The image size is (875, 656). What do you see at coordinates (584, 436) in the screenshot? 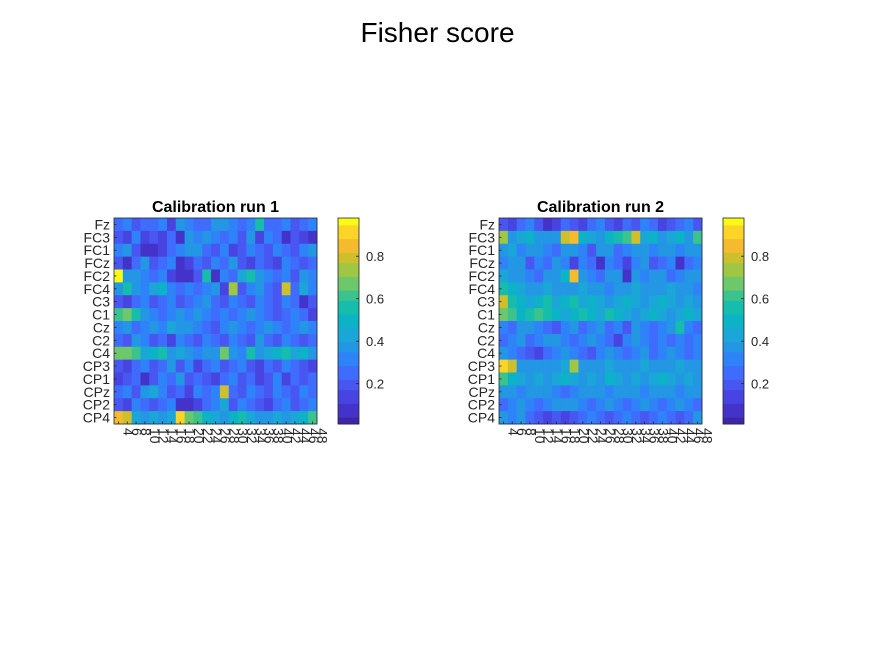
I see `x-tick-label: 20` at bounding box center [584, 436].